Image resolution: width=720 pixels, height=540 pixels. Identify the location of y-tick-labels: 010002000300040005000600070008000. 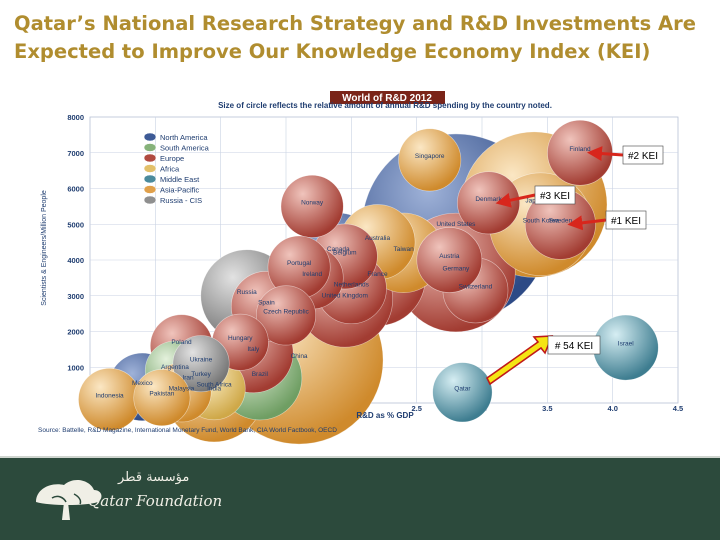
(75, 260).